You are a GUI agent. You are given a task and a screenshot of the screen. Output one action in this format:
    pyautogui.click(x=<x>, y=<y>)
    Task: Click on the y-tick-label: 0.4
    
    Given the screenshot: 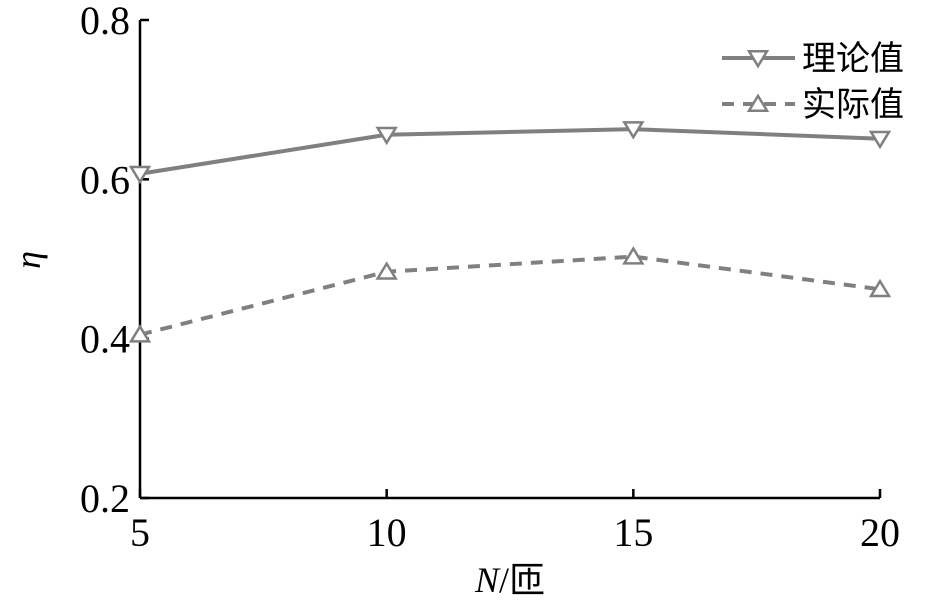 What is the action you would take?
    pyautogui.click(x=105, y=339)
    